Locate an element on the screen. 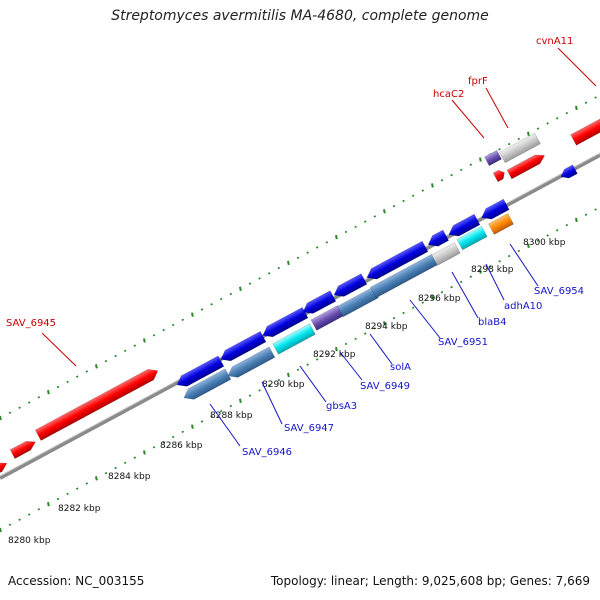 This screenshot has height=600, width=600. gene-blue-d is located at coordinates (319, 302).